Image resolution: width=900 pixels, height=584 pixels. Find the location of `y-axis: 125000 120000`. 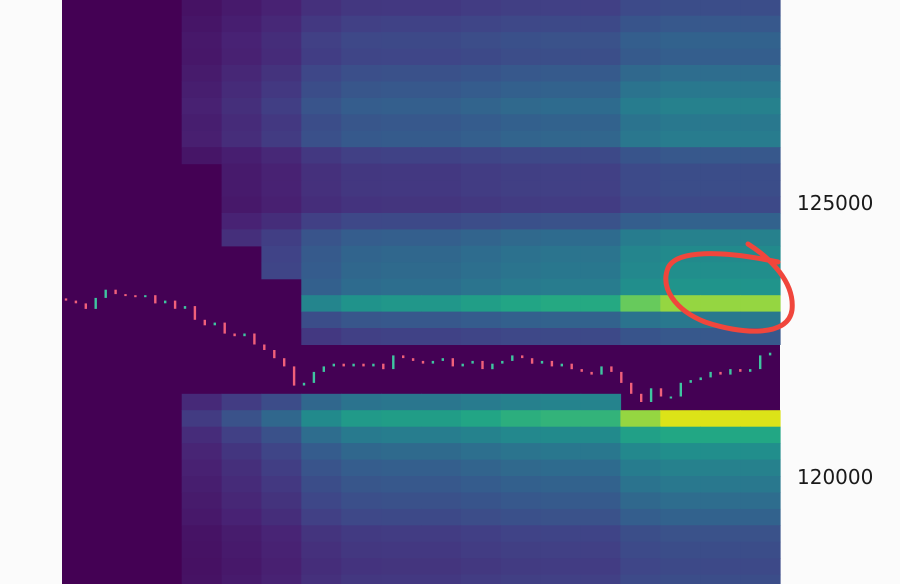

y-axis: 125000 120000 is located at coordinates (835, 340).